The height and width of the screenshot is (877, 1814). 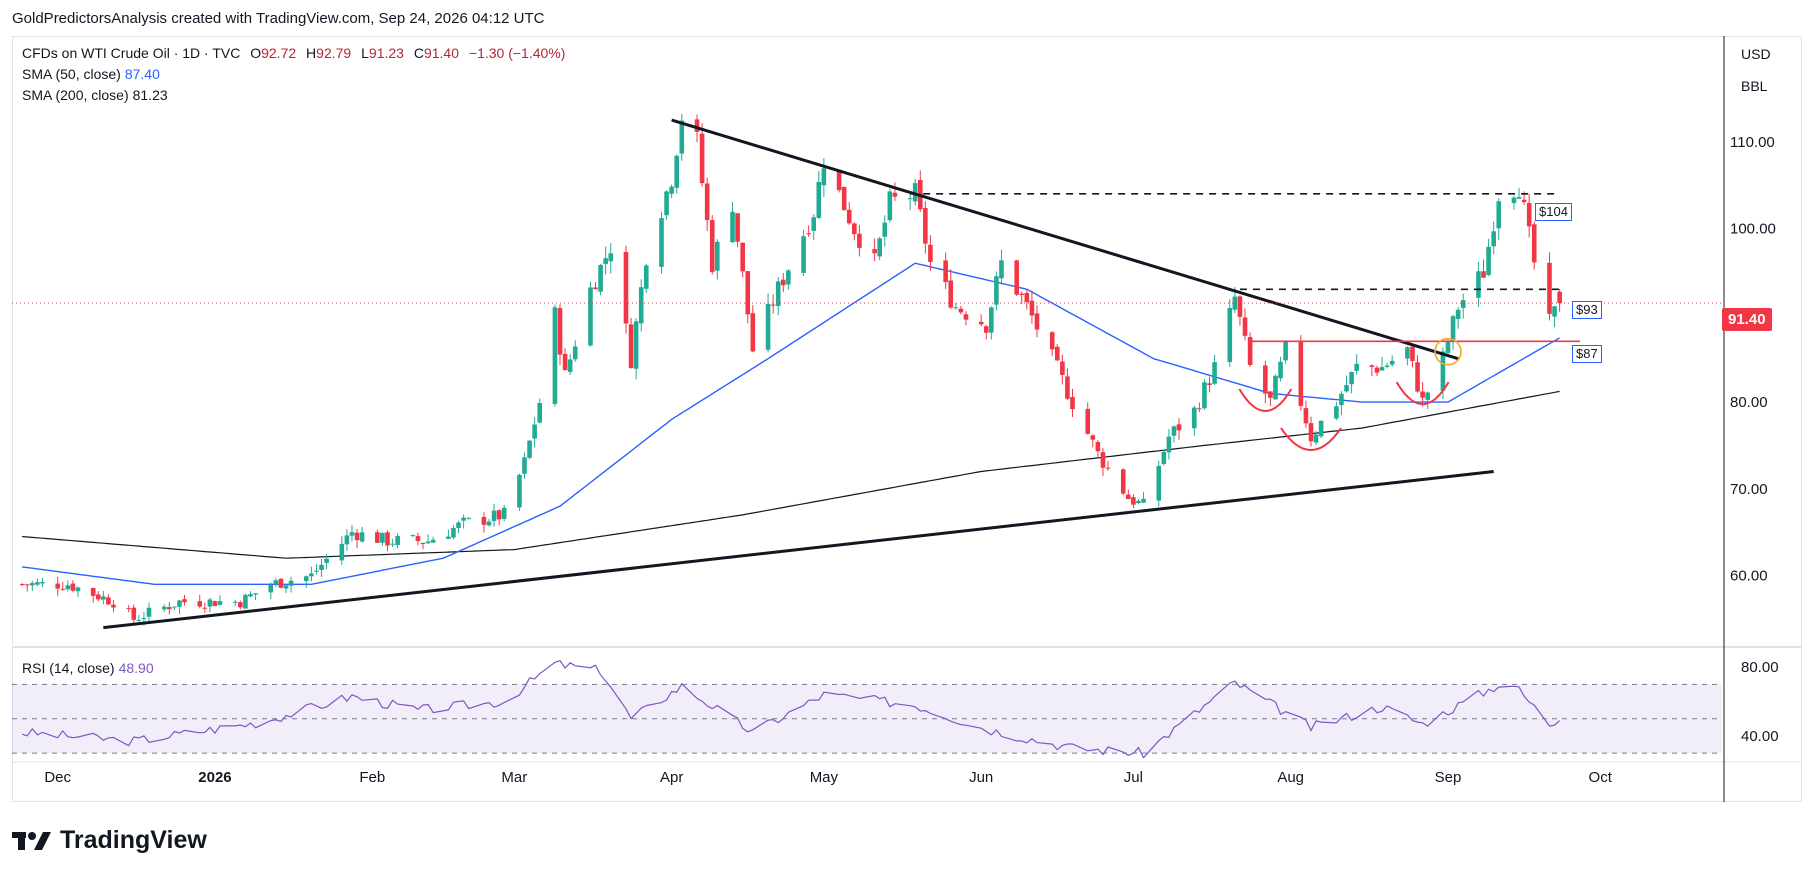 What do you see at coordinates (798, 549) in the screenshot?
I see `trendline-ascending` at bounding box center [798, 549].